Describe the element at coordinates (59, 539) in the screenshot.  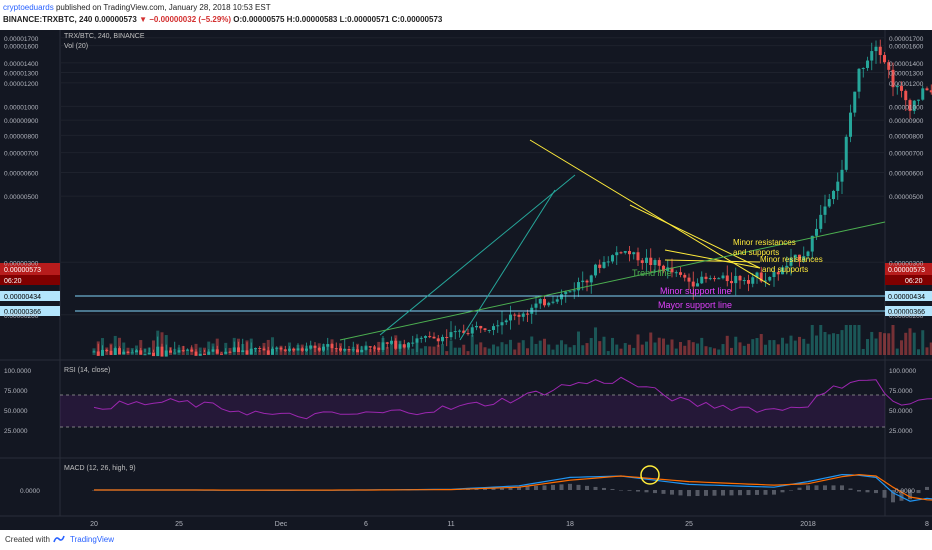
I see `tradingview-logo-icon` at that location.